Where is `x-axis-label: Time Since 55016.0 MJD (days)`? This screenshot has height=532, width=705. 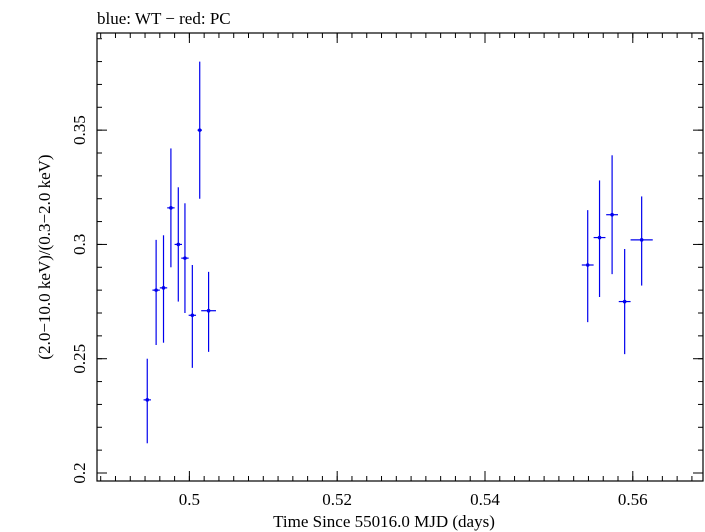 x-axis-label: Time Since 55016.0 MJD (days) is located at coordinates (384, 521).